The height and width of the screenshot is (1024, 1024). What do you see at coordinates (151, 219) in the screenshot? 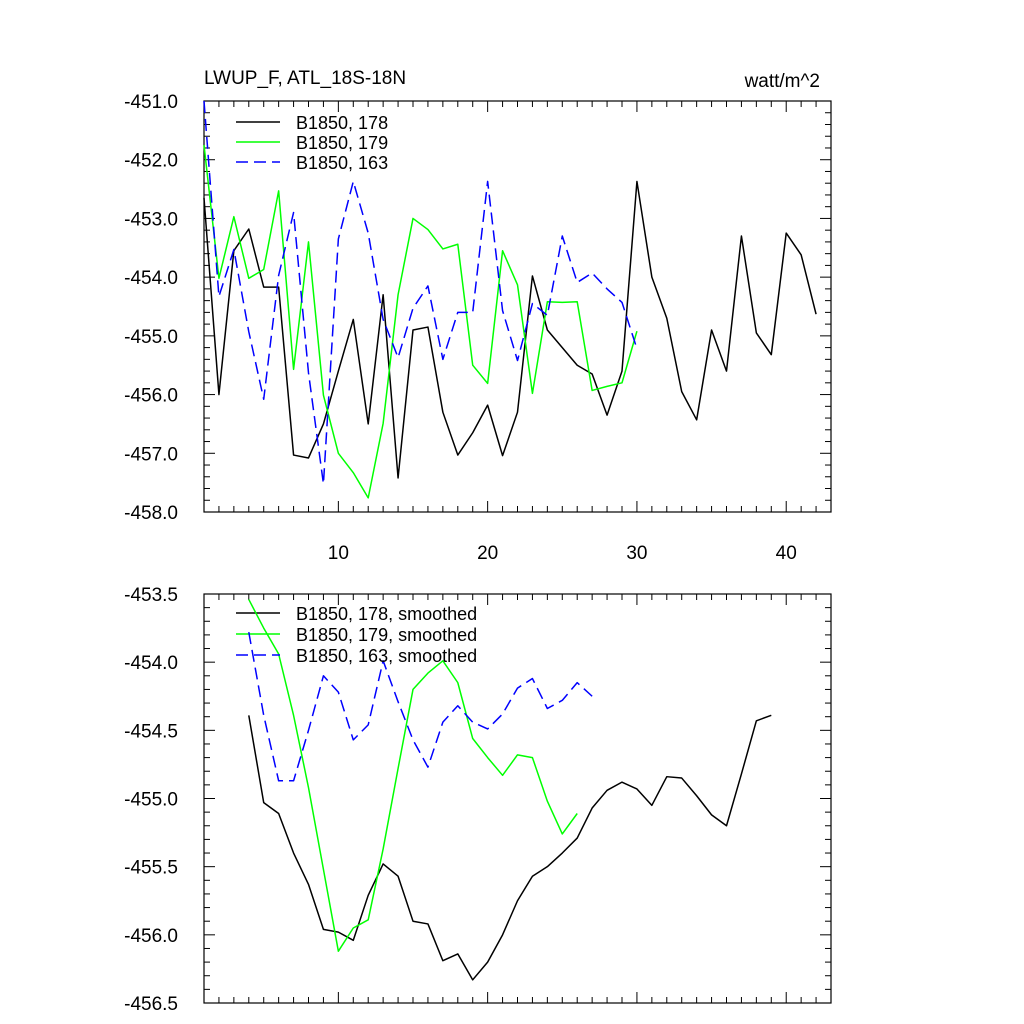
I see `y-tick-label: -453.0` at bounding box center [151, 219].